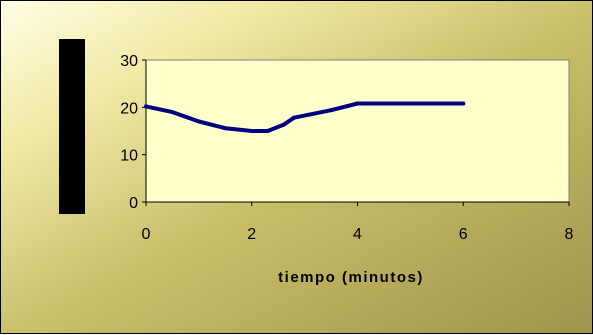 The image size is (593, 335). Describe the element at coordinates (146, 234) in the screenshot. I see `x-tick-label: 0` at that location.